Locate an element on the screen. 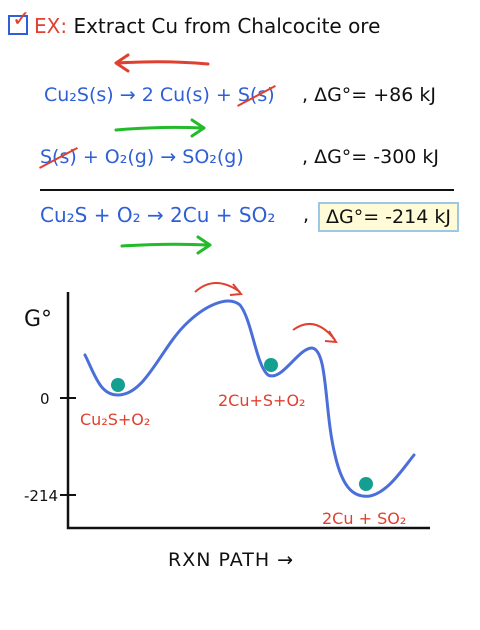 The image size is (480, 630). reaction-2-dg: , ΔG°= -300 kJ is located at coordinates (371, 157).